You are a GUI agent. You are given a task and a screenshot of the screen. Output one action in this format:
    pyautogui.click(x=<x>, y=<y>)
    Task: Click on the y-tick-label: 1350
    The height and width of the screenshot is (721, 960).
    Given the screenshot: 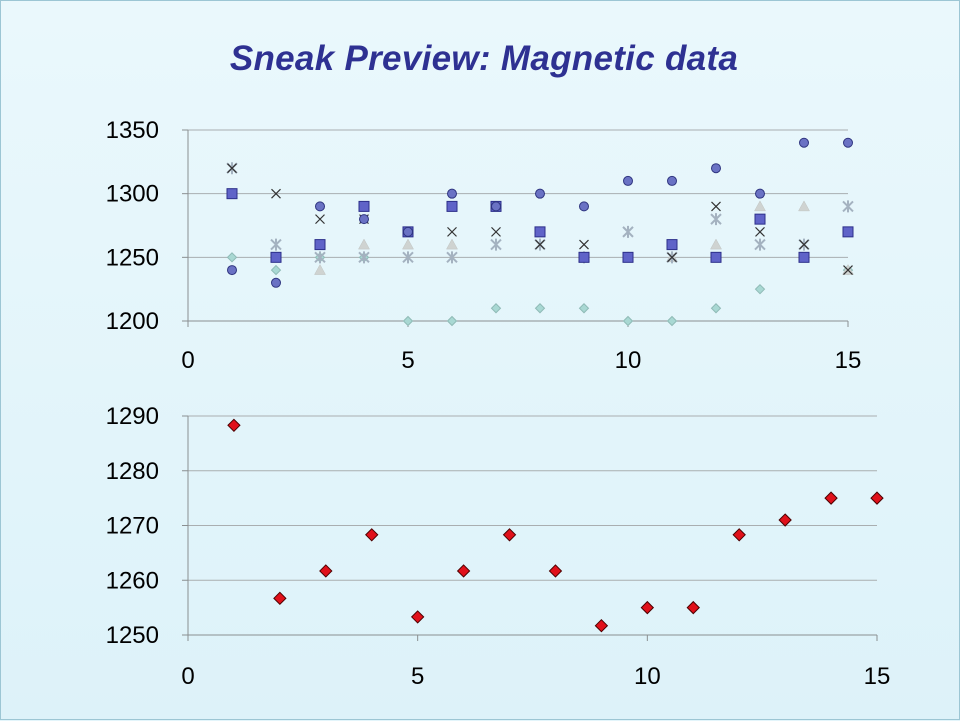 What is the action you would take?
    pyautogui.click(x=132, y=130)
    